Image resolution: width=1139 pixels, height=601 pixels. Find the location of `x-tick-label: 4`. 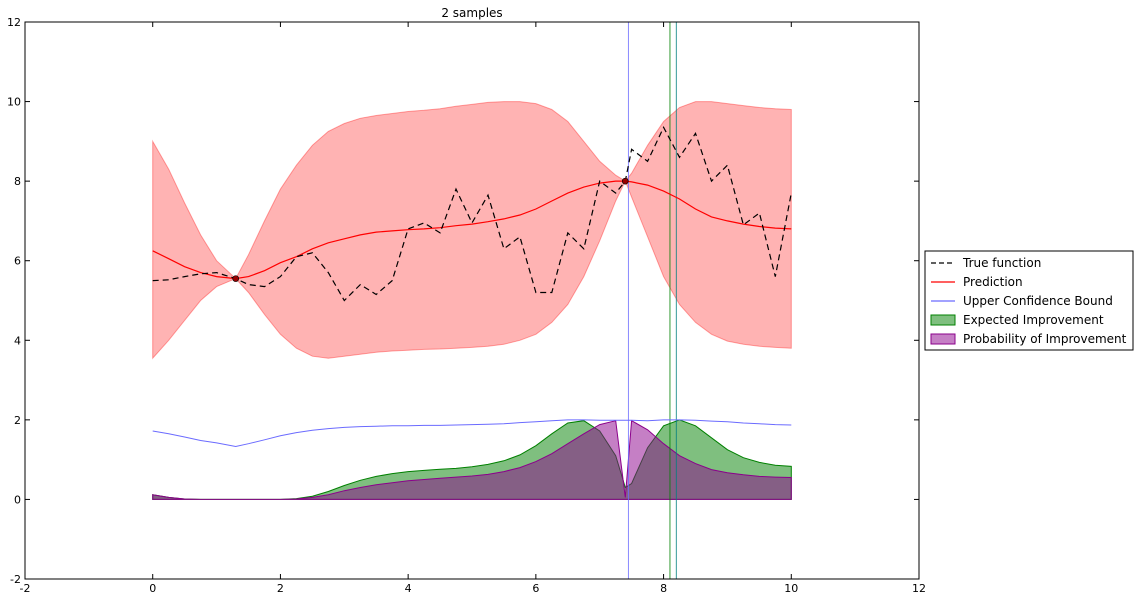

x-tick-label: 4 is located at coordinates (408, 588).